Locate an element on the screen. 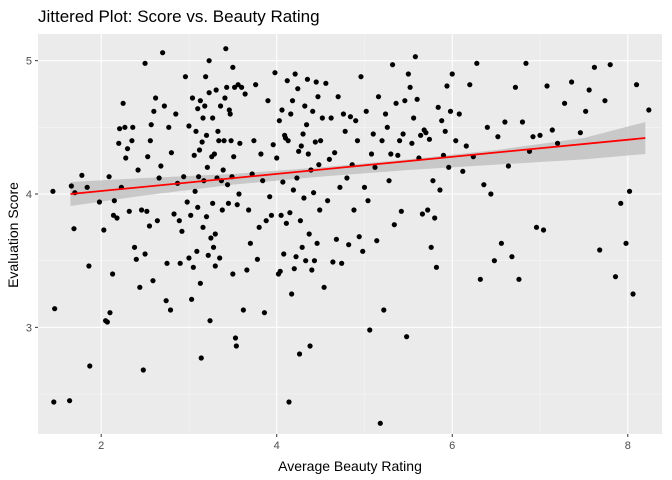 The width and height of the screenshot is (672, 480). y-axis-title: Evaluation Score is located at coordinates (13, 235).